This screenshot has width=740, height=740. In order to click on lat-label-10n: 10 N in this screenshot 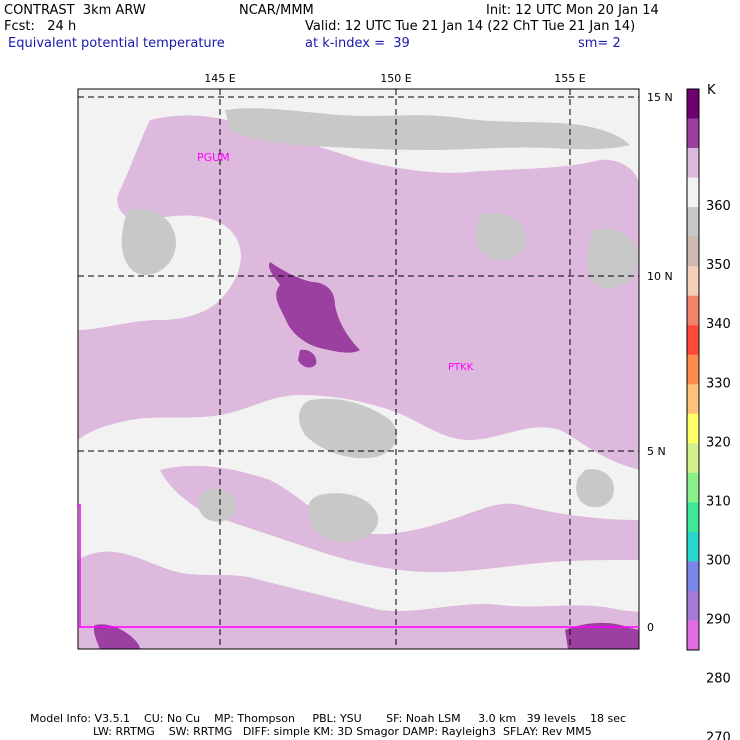, I will do `click(660, 276)`.